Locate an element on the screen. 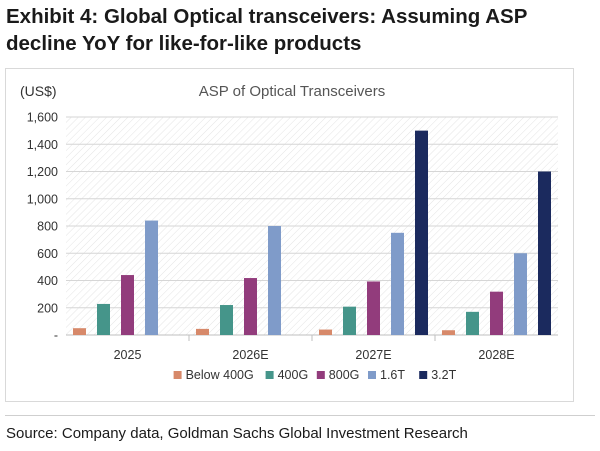 The width and height of the screenshot is (600, 451). y-axis-label: (US$) is located at coordinates (38, 91).